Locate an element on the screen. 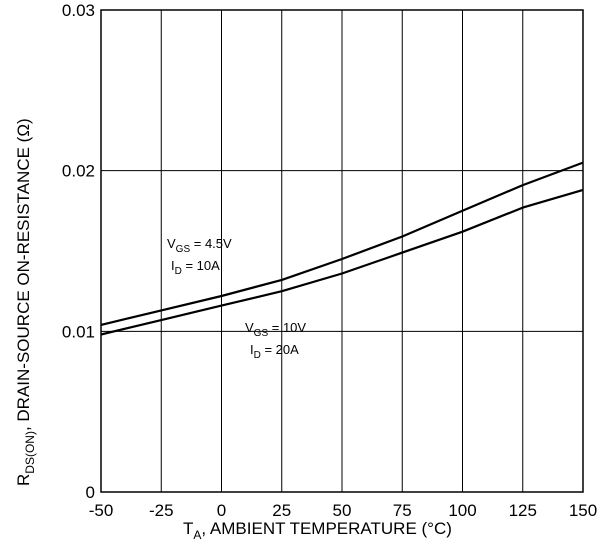 The image size is (606, 548). x-tick-label: 50 is located at coordinates (342, 510).